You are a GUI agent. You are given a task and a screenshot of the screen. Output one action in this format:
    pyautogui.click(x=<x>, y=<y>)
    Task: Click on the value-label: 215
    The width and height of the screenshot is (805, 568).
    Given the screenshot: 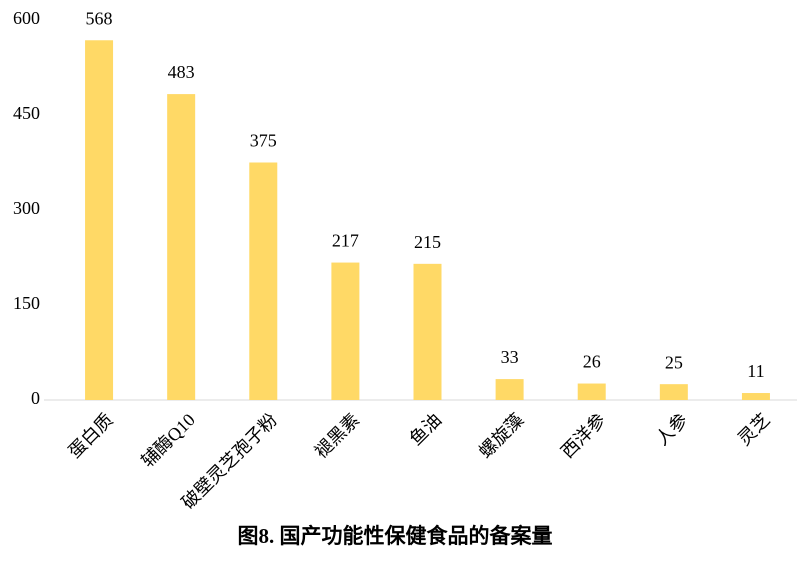 What is the action you would take?
    pyautogui.click(x=427, y=242)
    